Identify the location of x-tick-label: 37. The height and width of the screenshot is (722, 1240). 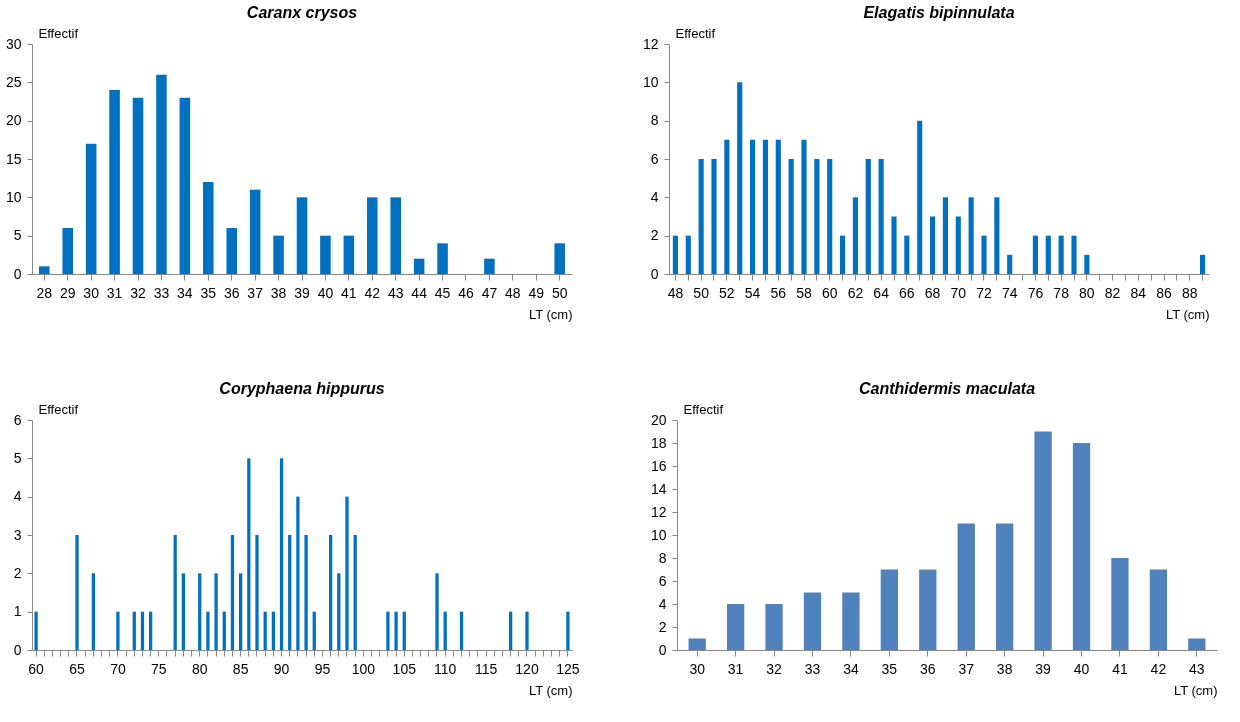
(255, 292).